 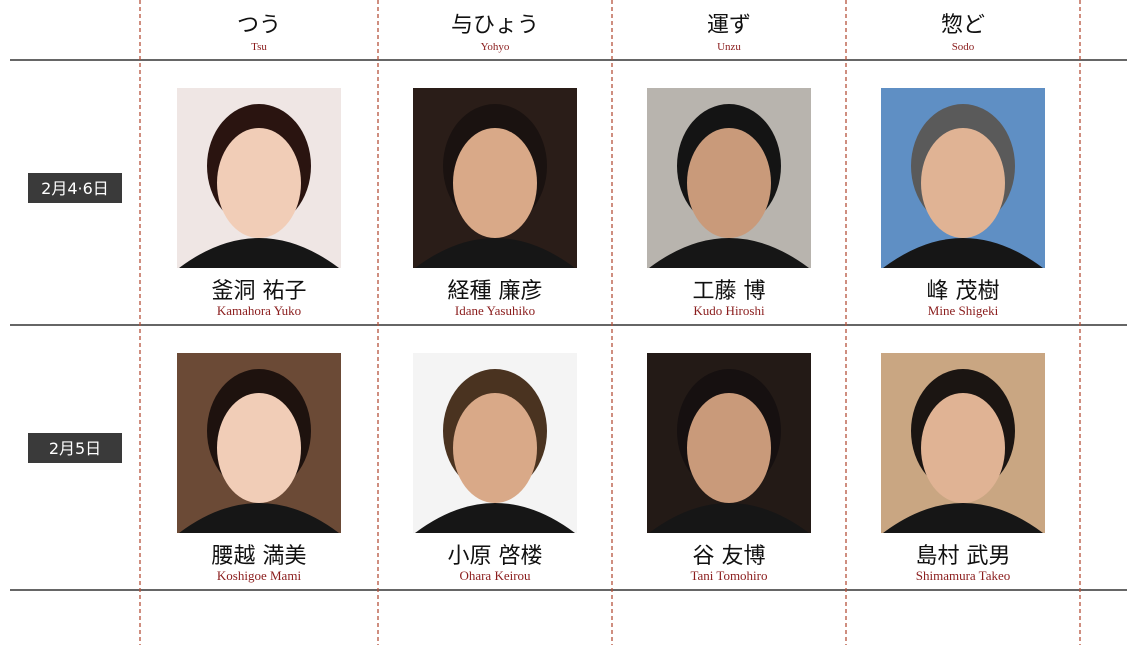 What do you see at coordinates (963, 25) in the screenshot?
I see `role-name: 惣ど` at bounding box center [963, 25].